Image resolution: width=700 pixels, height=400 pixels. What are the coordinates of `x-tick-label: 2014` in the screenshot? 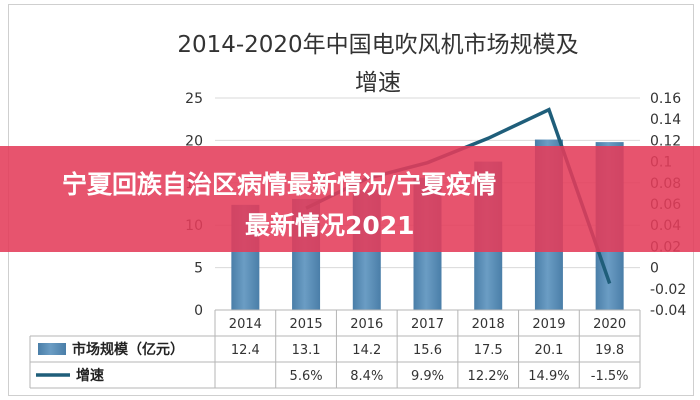 It's located at (245, 324).